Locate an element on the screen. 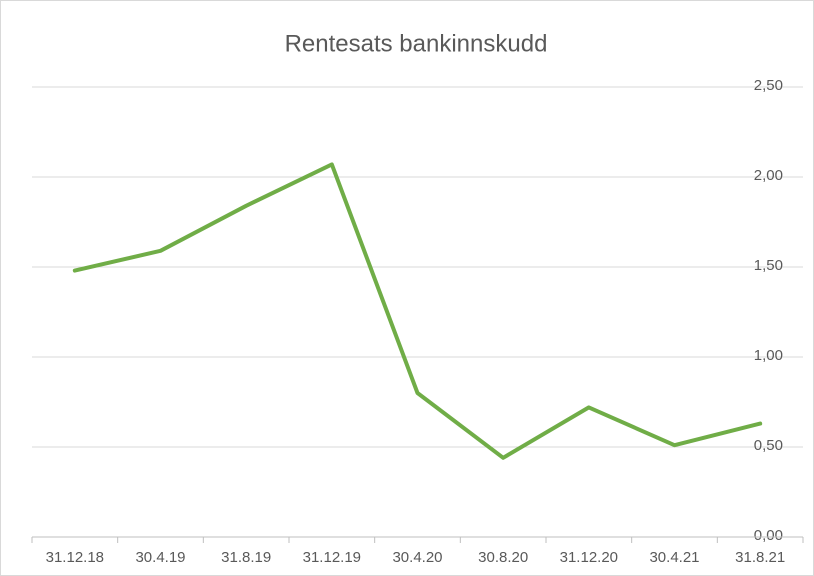  x-tick-label: 30.4.21 is located at coordinates (674, 557).